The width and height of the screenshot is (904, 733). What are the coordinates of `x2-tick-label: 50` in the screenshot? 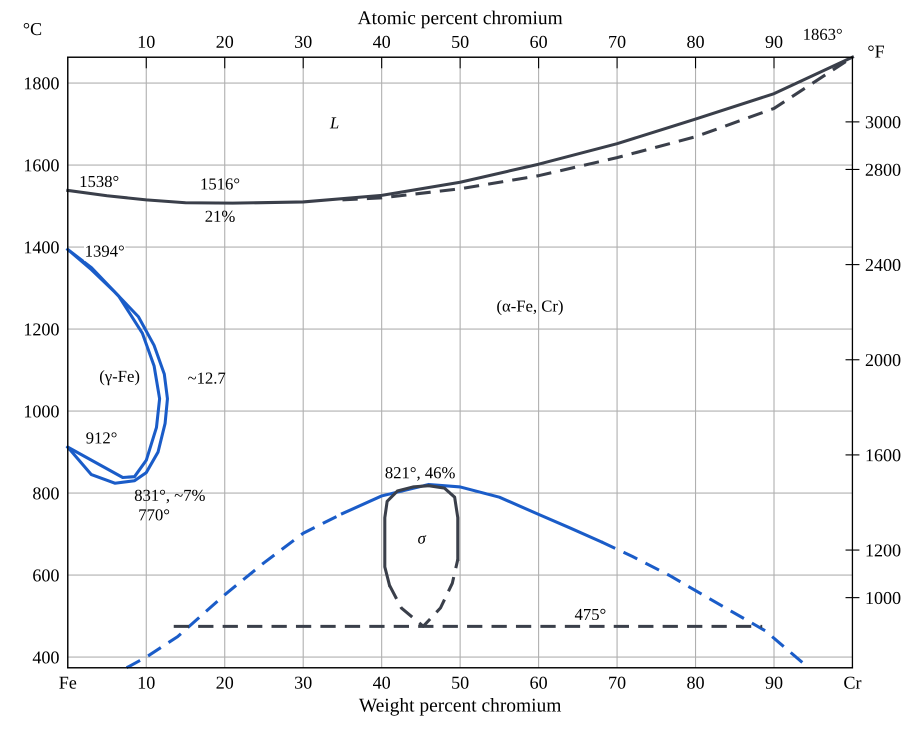 It's located at (460, 42).